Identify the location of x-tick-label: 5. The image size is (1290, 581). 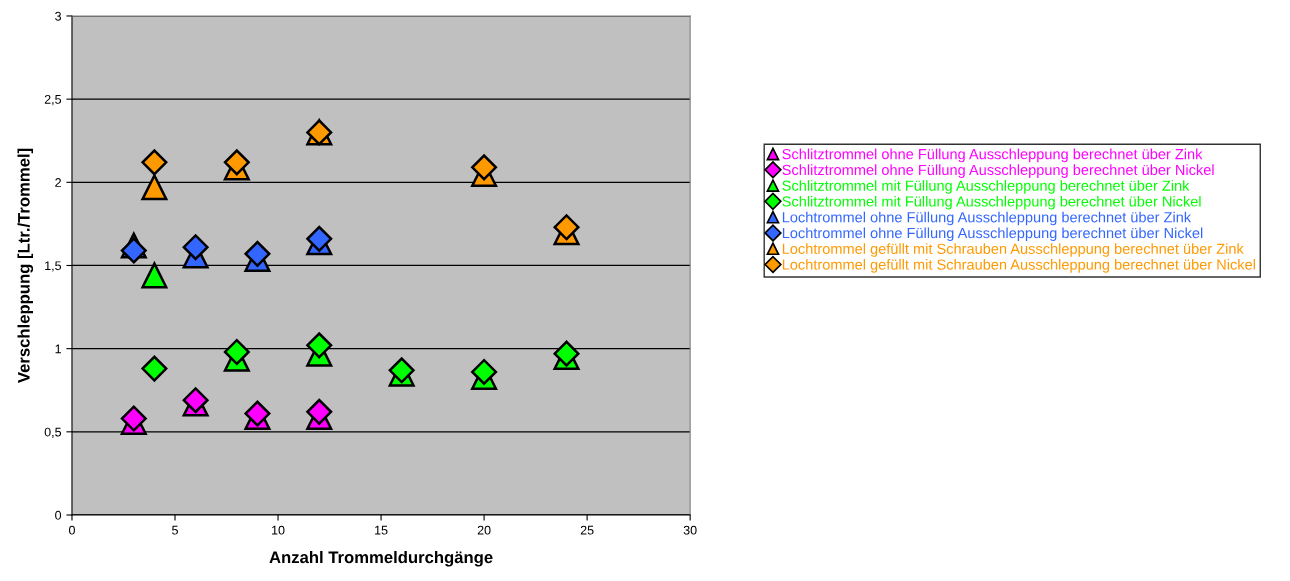
(175, 530).